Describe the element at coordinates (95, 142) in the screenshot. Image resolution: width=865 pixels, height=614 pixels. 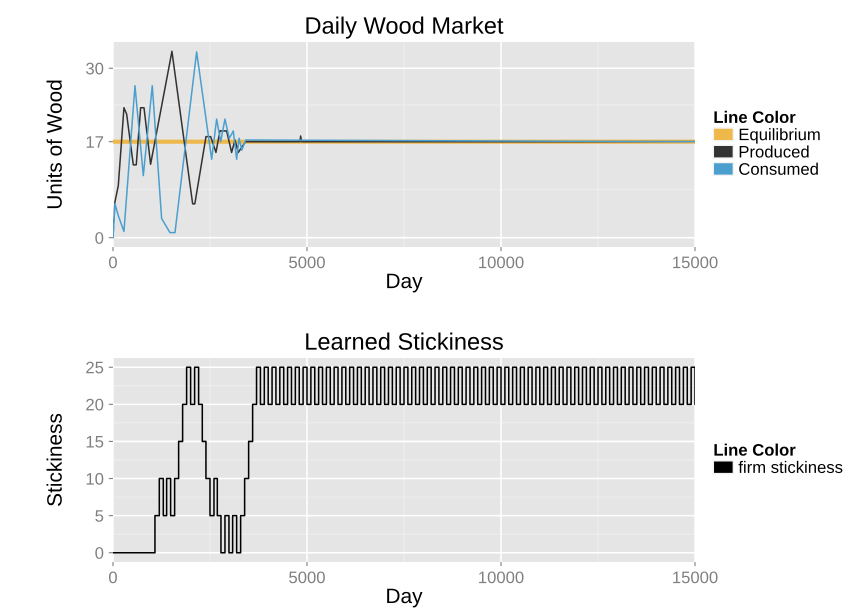
I see `y-tick-label: 17` at that location.